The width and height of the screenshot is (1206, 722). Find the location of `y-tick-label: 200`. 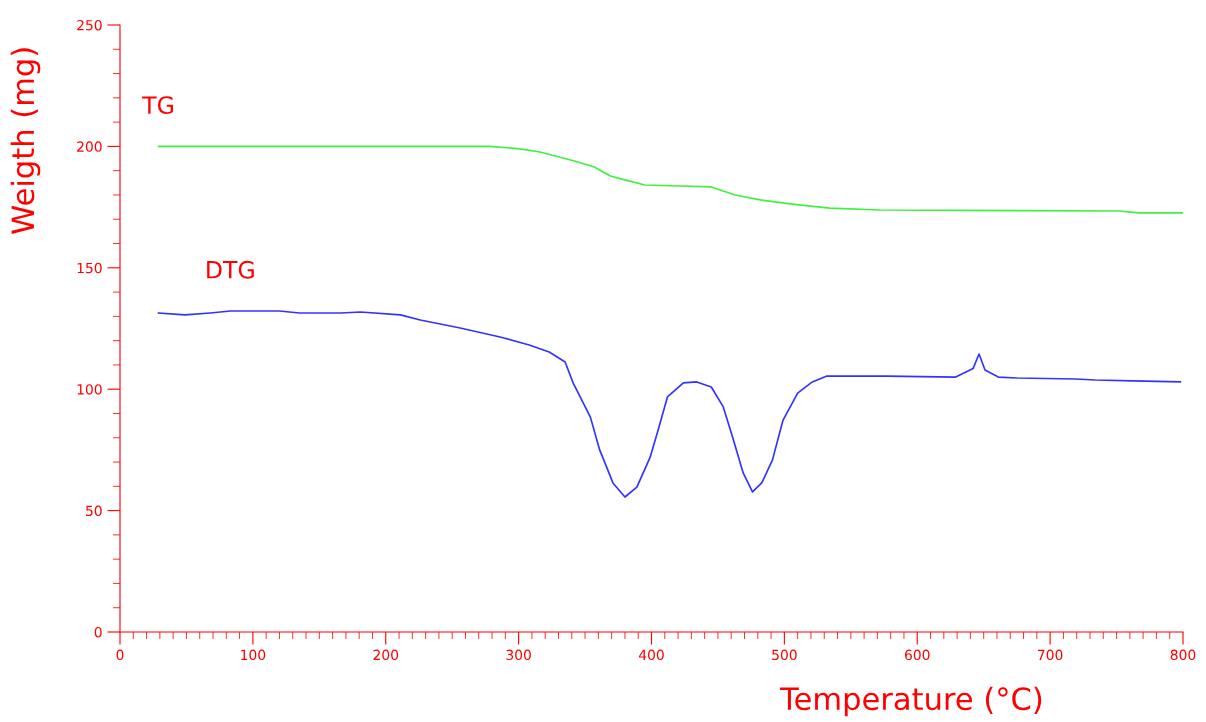

y-tick-label: 200 is located at coordinates (89, 146).